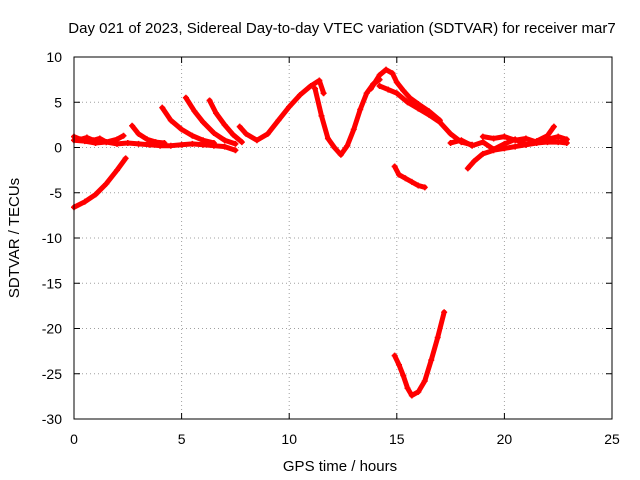  Describe the element at coordinates (52, 329) in the screenshot. I see `y-tick-label: -20` at that location.